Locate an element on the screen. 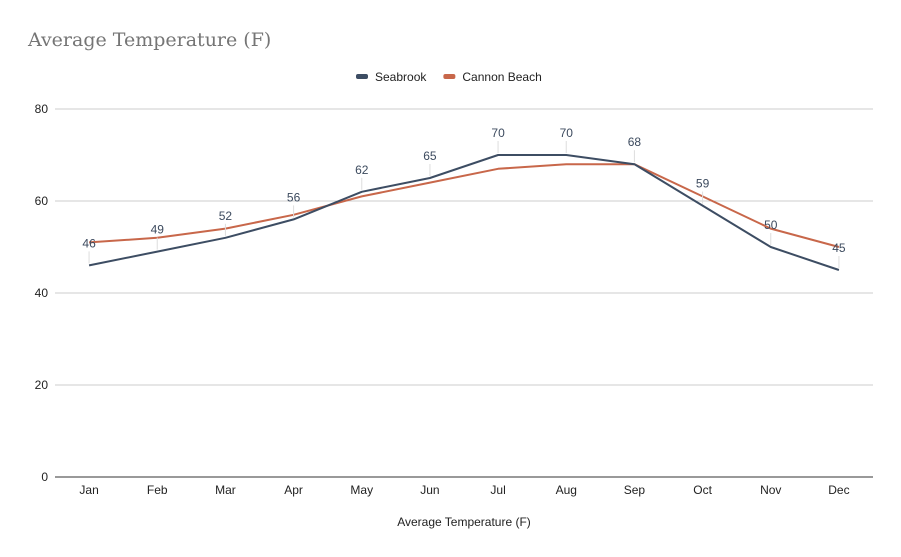 The width and height of the screenshot is (901, 557). x-tick-label: May is located at coordinates (361, 490).